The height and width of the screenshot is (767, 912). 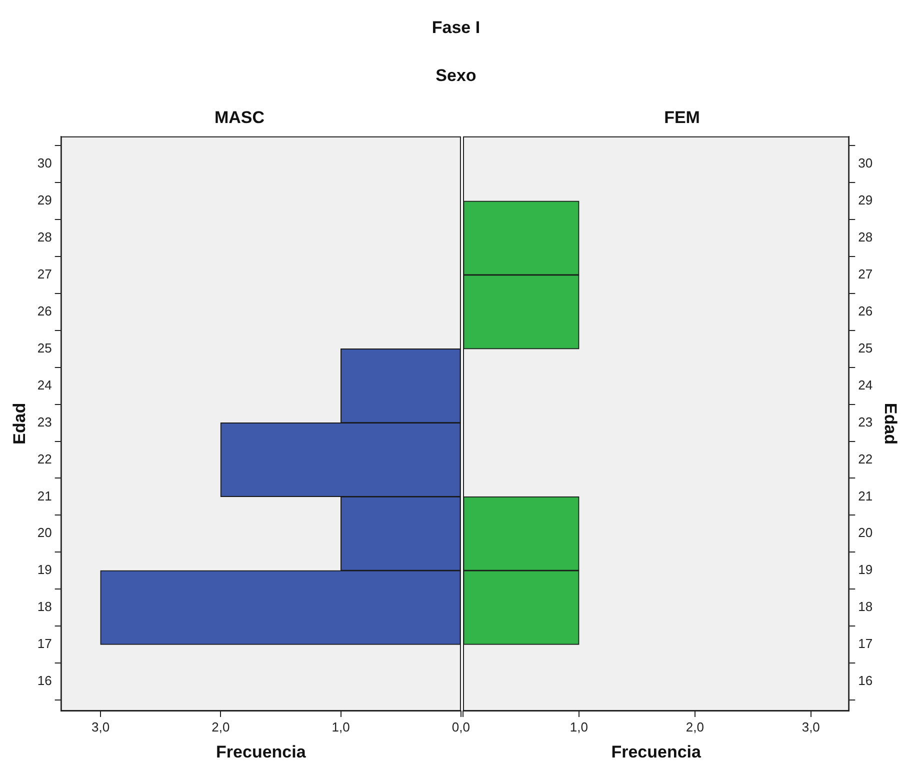 I want to click on text: Fase I, so click(x=456, y=28).